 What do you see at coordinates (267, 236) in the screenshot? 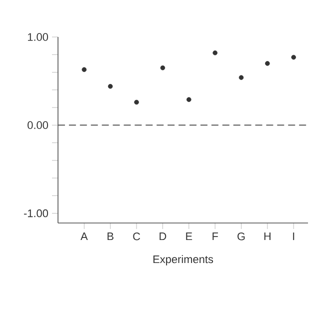
I see `x-tick-label: H` at bounding box center [267, 236].